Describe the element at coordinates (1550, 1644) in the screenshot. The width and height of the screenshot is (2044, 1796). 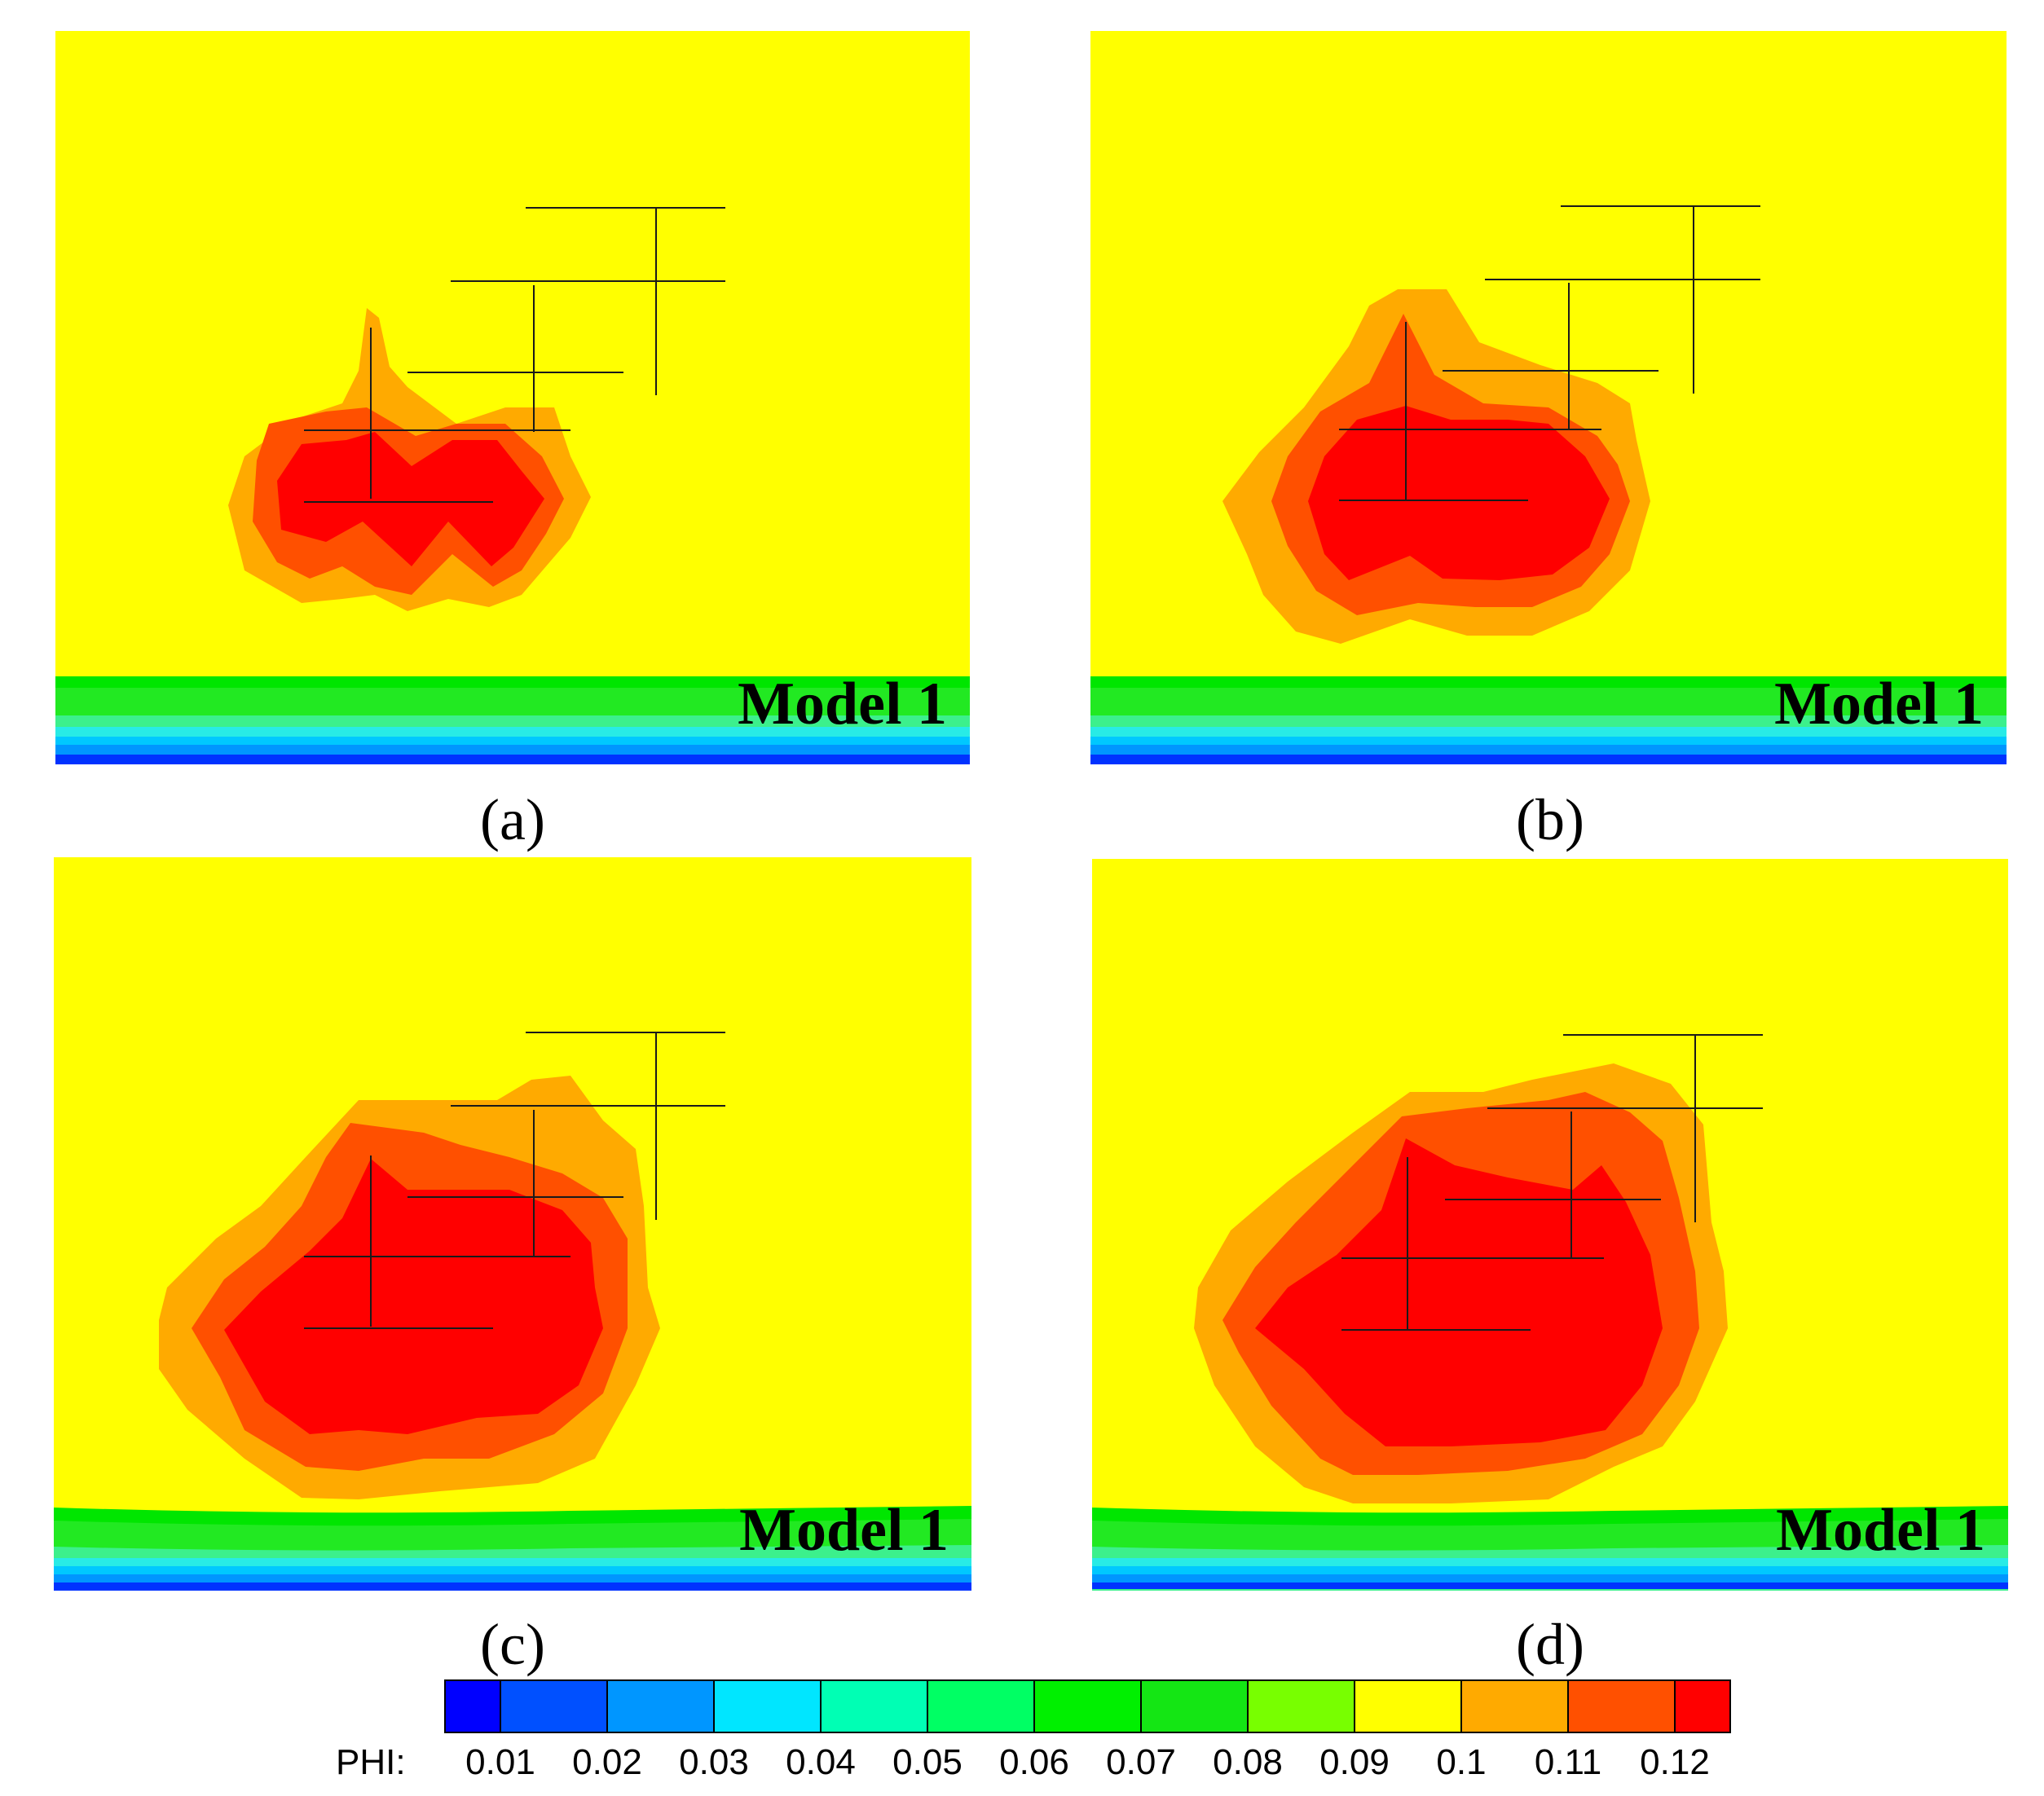
I see `panel-d-label: (d)` at that location.